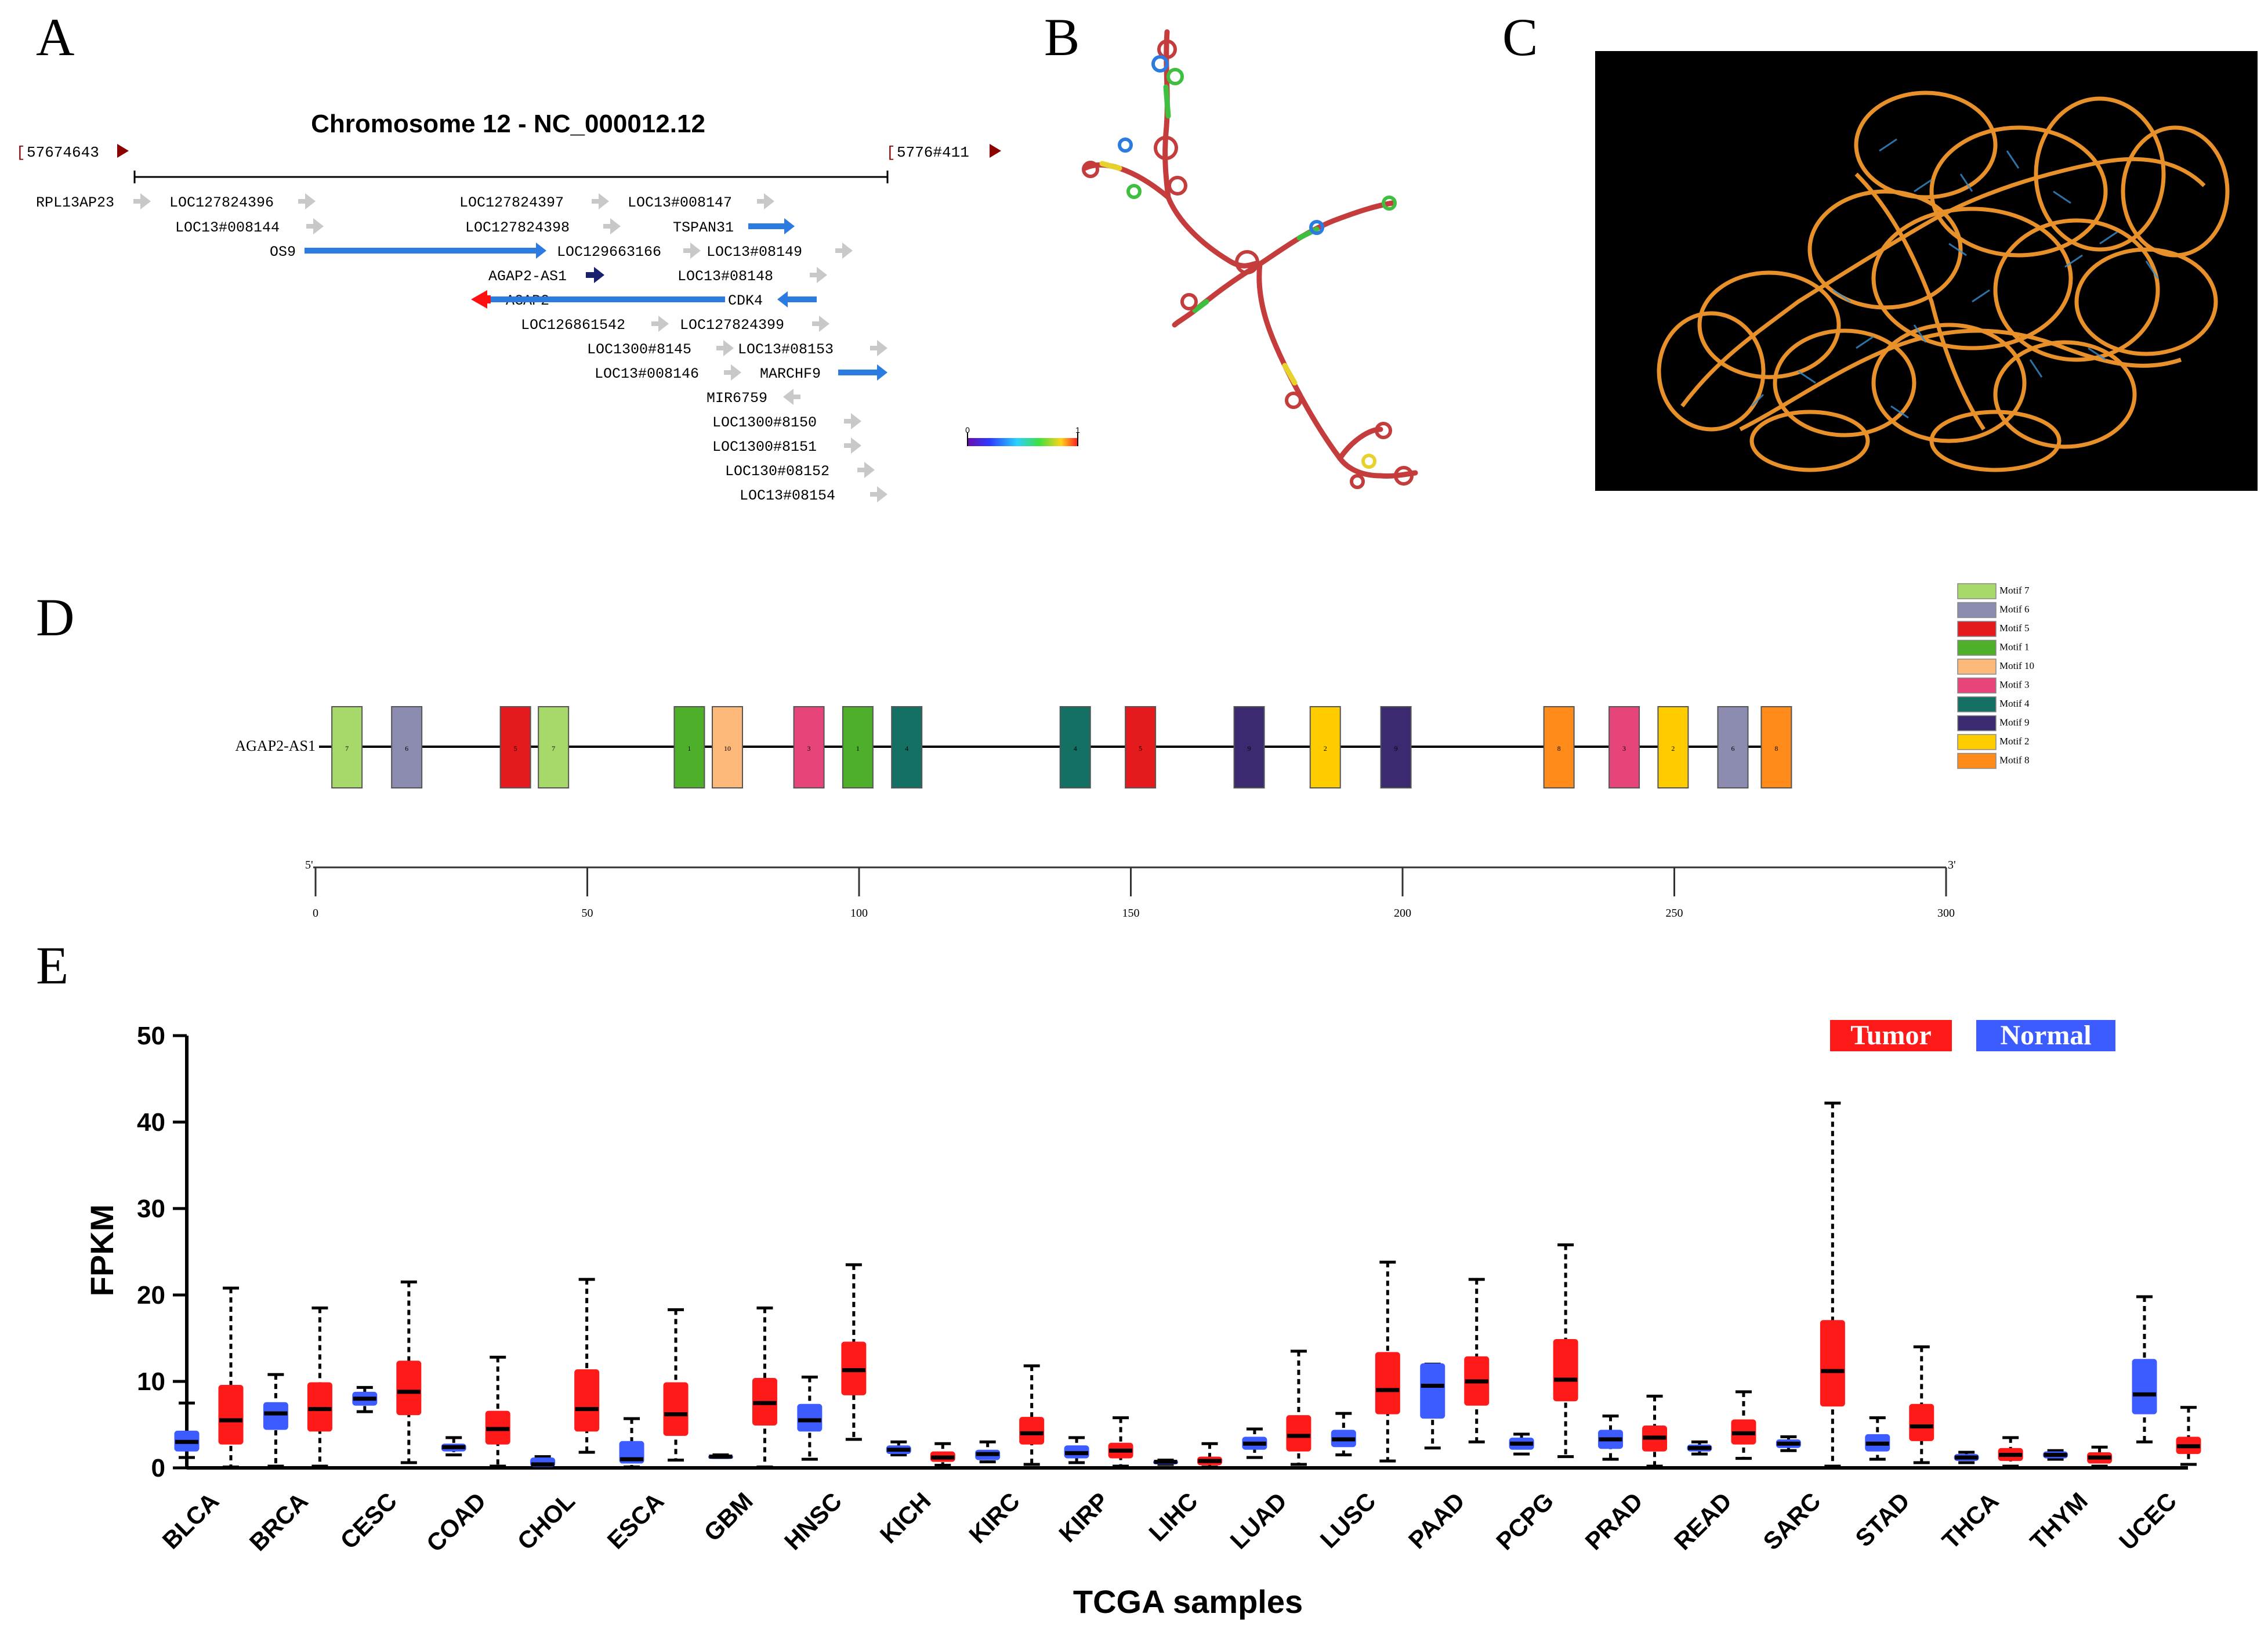 The height and width of the screenshot is (1628, 2268). Describe the element at coordinates (859, 913) in the screenshot. I see `position-tick-label: 100` at that location.